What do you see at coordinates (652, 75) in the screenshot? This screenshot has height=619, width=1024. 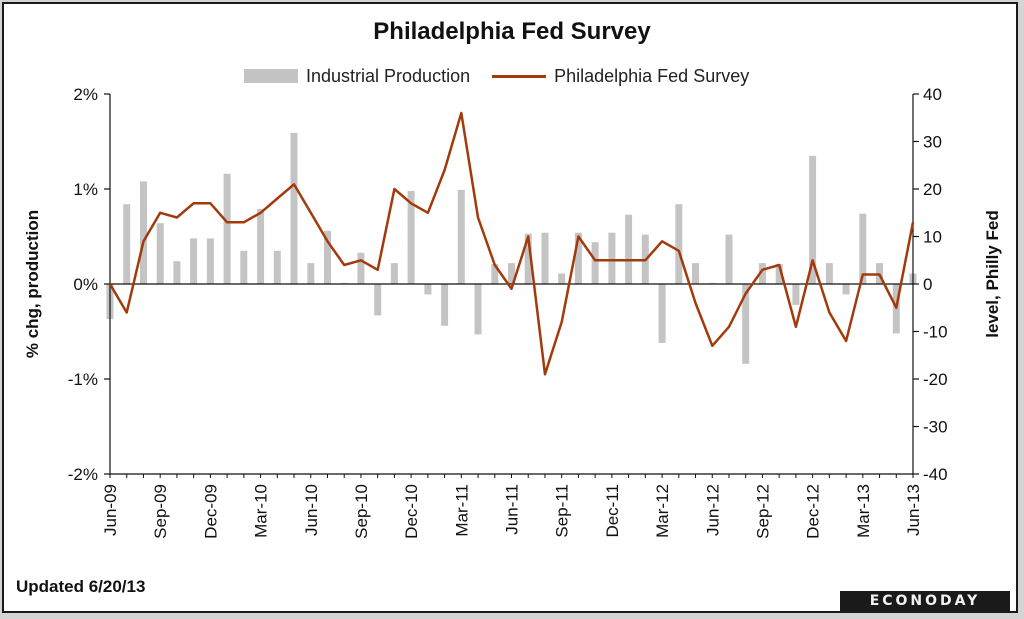 I see `legend-label-philadelphia-fed-survey: Philadelphia Fed Survey` at bounding box center [652, 75].